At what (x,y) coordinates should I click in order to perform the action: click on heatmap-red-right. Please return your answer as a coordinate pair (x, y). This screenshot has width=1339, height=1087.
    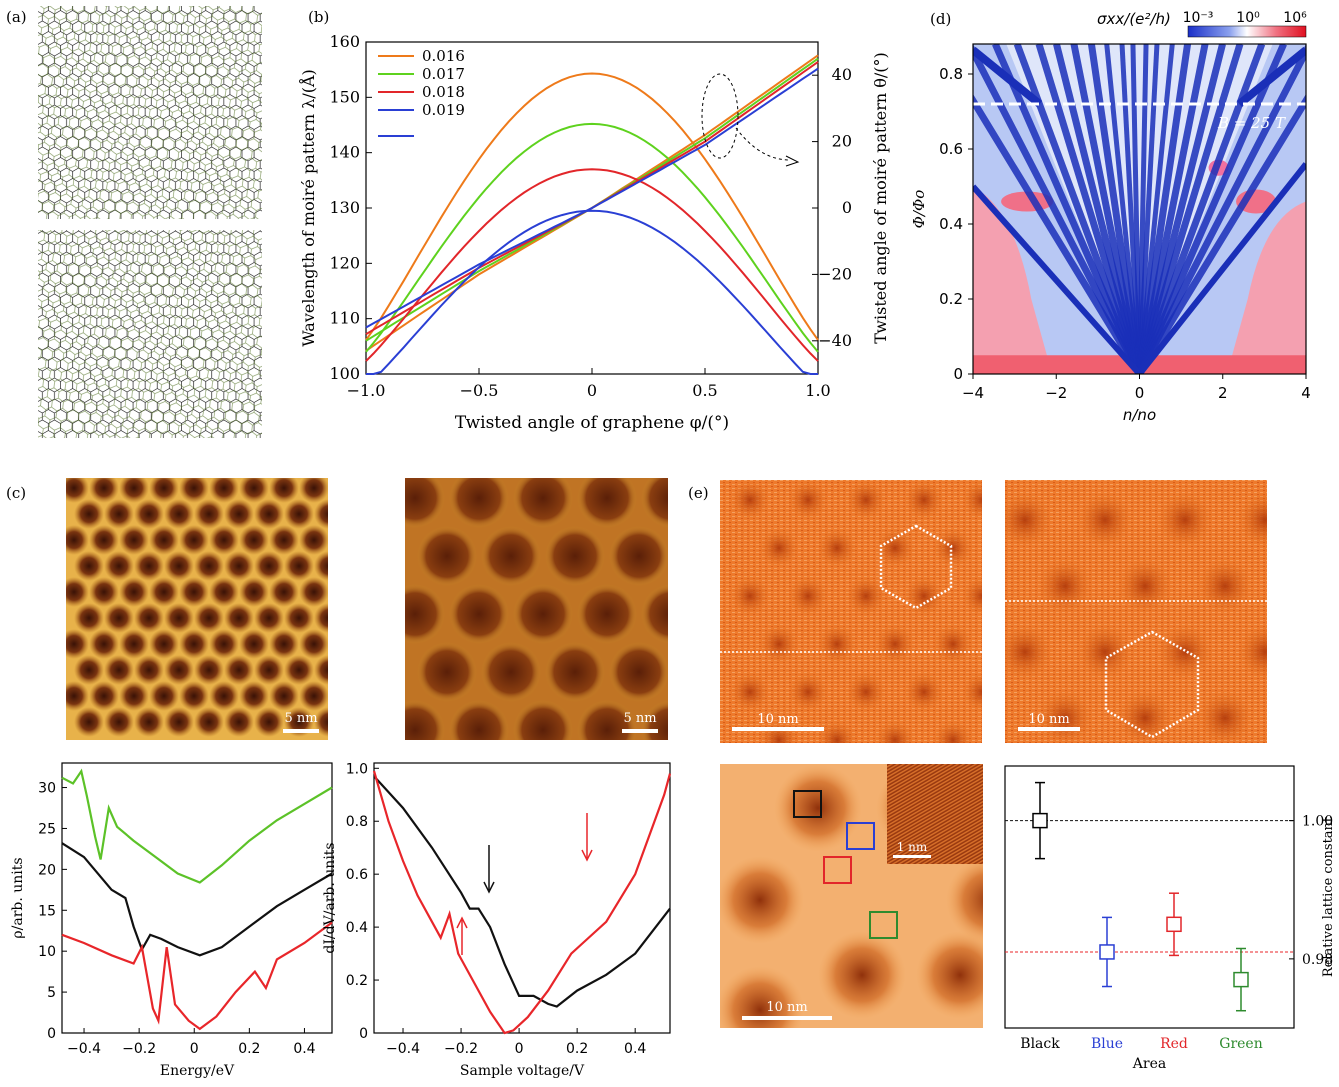
    Looking at the image, I should click on (1266, 287).